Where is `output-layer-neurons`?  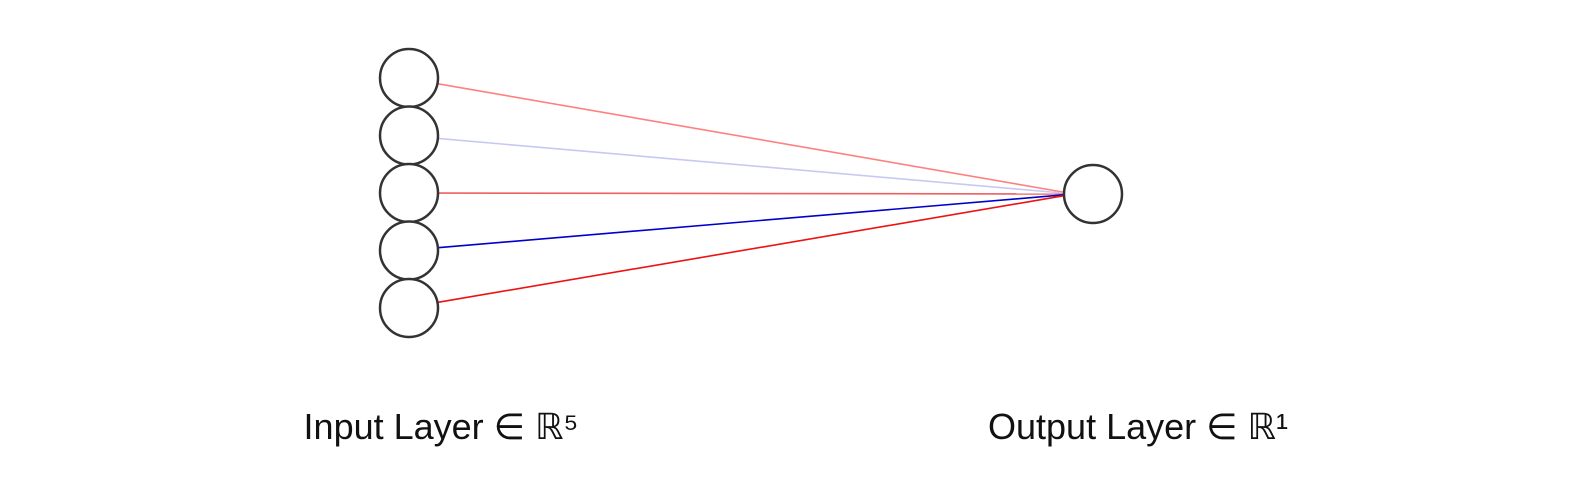 output-layer-neurons is located at coordinates (1093, 194).